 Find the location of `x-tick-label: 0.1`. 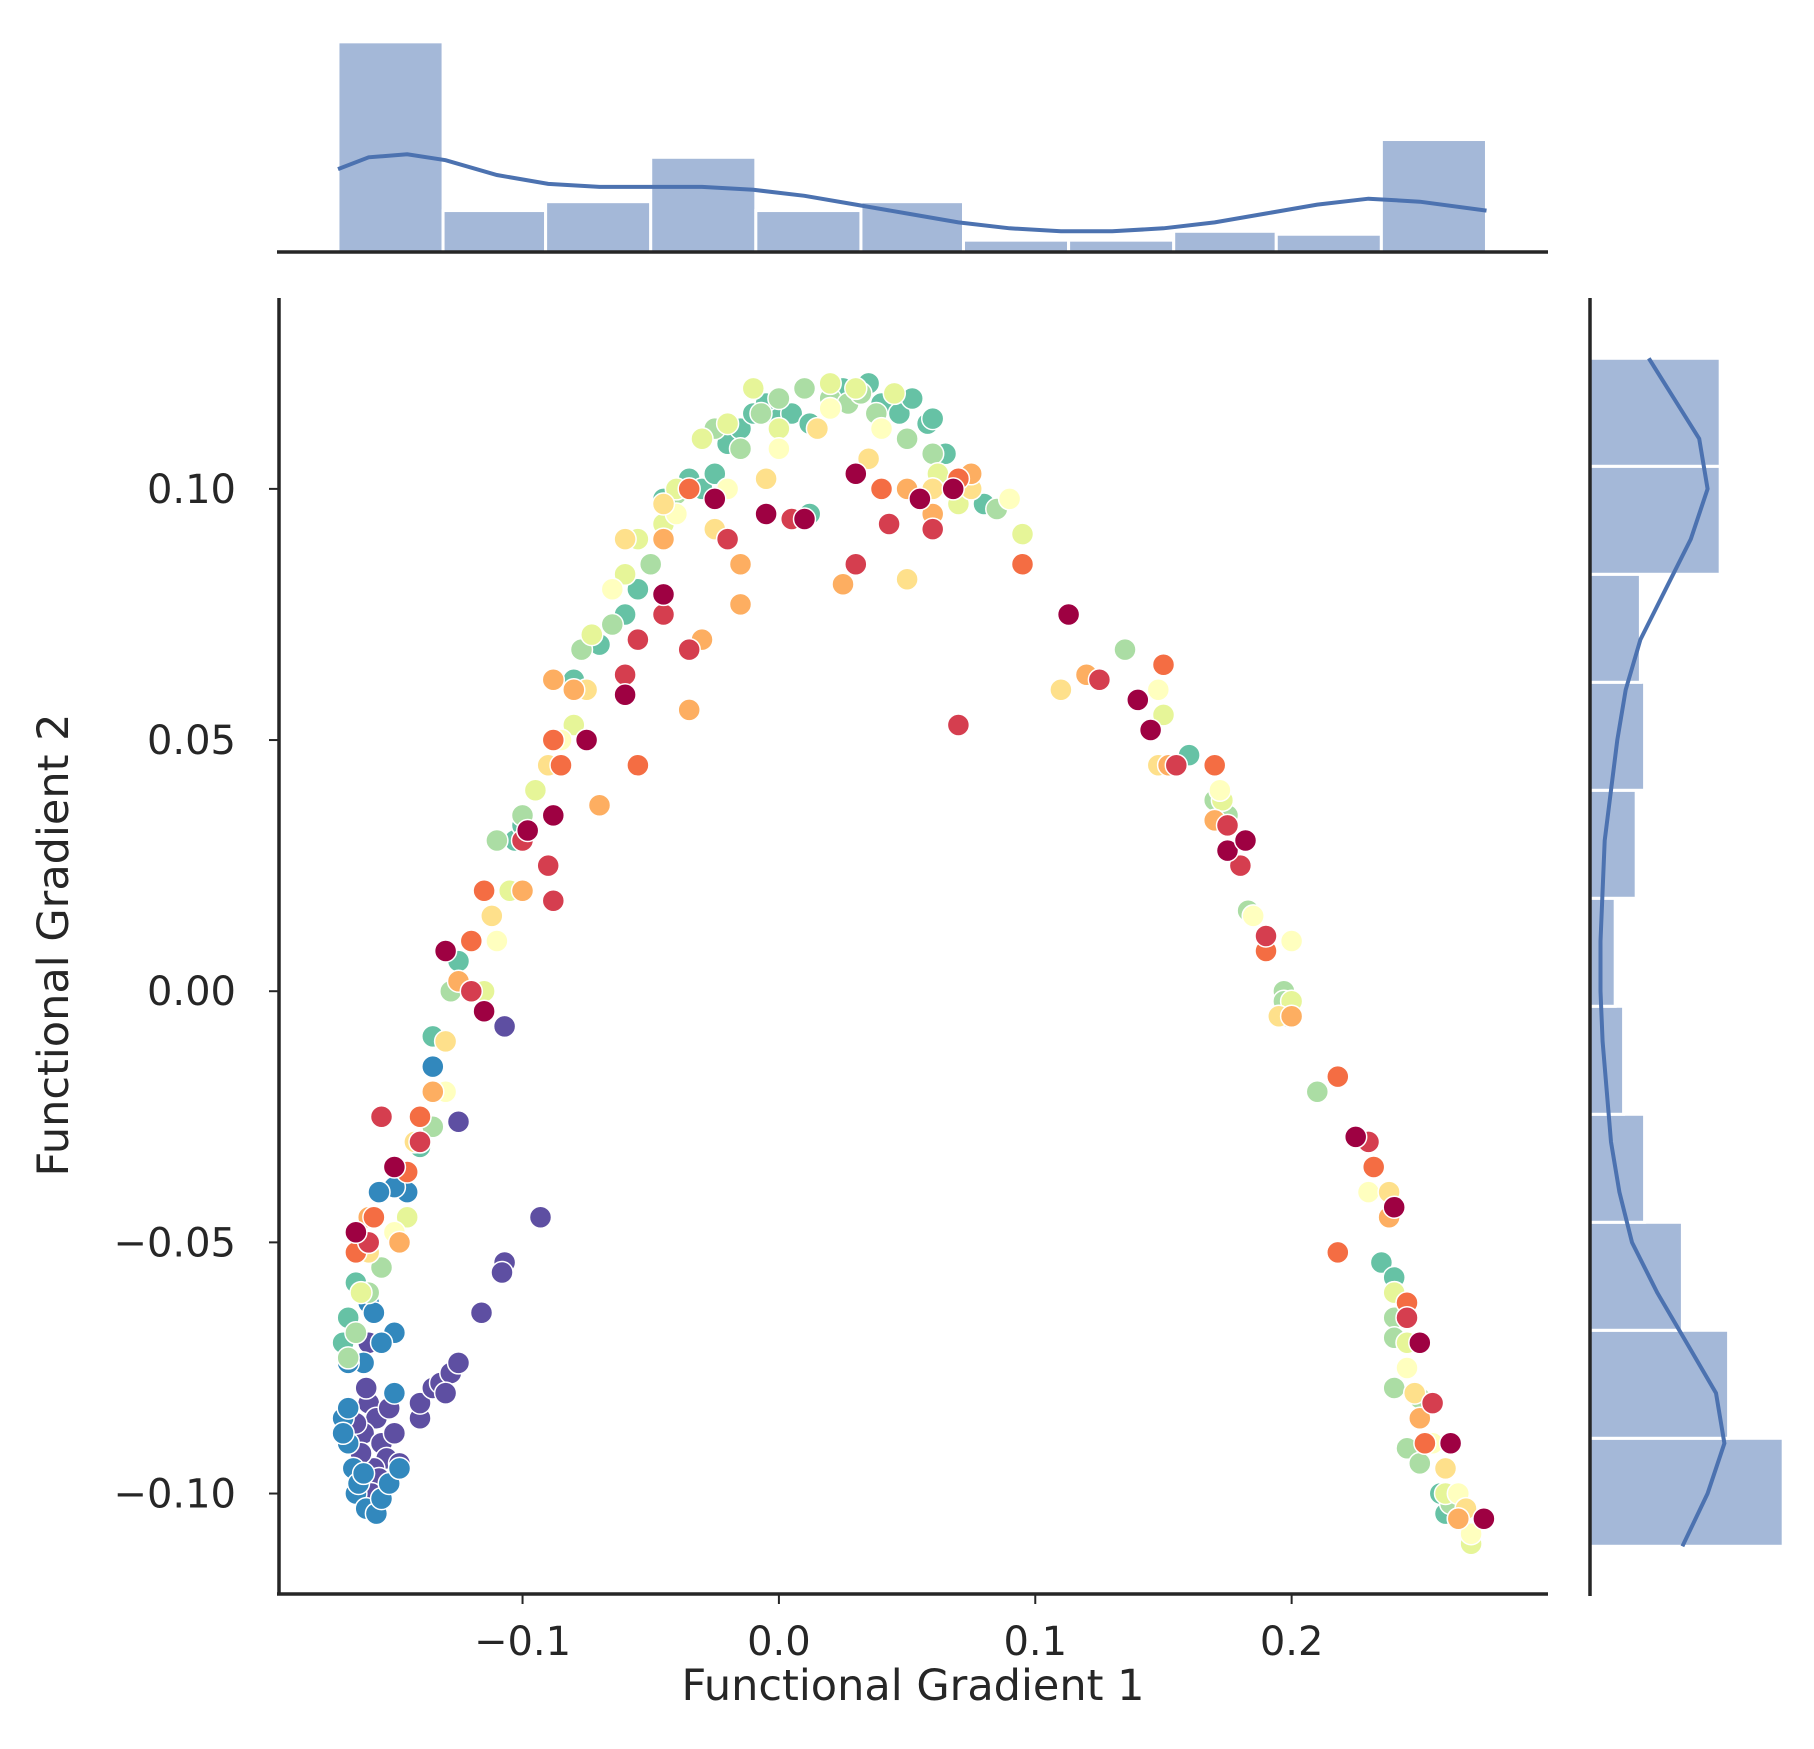

x-tick-label: 0.1 is located at coordinates (1035, 1642).